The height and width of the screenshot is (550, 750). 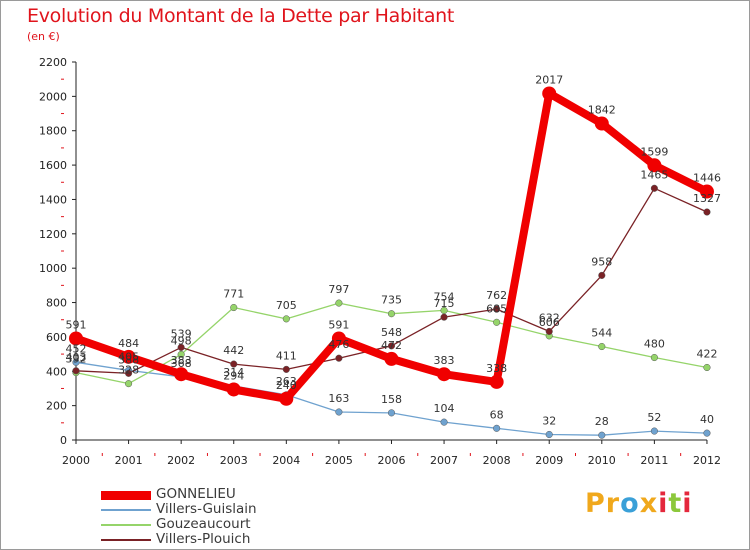 What do you see at coordinates (181, 460) in the screenshot?
I see `x-tick-label: 2002` at bounding box center [181, 460].